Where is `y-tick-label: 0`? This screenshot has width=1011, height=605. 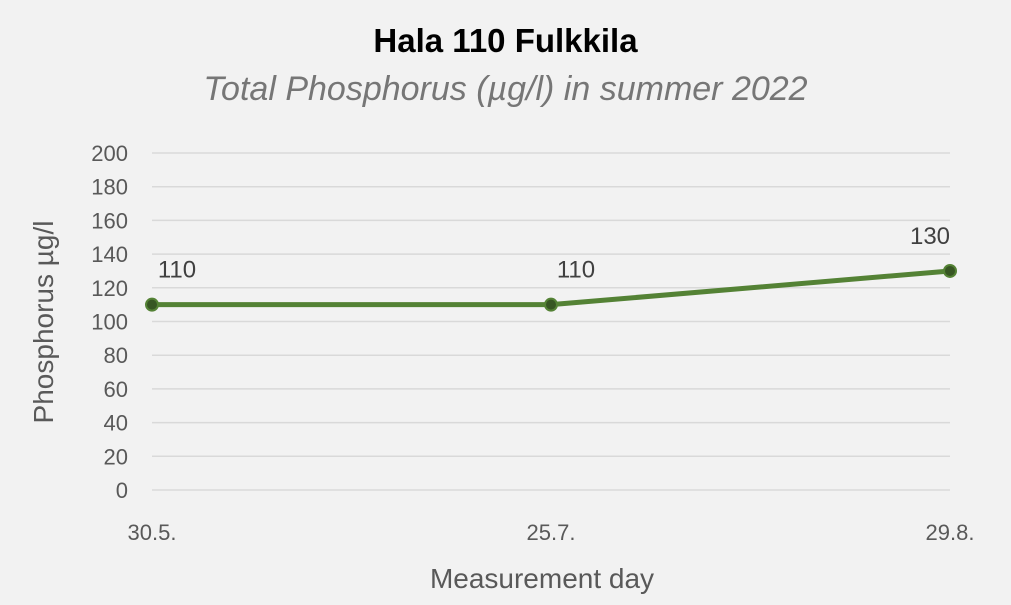 y-tick-label: 0 is located at coordinates (122, 490).